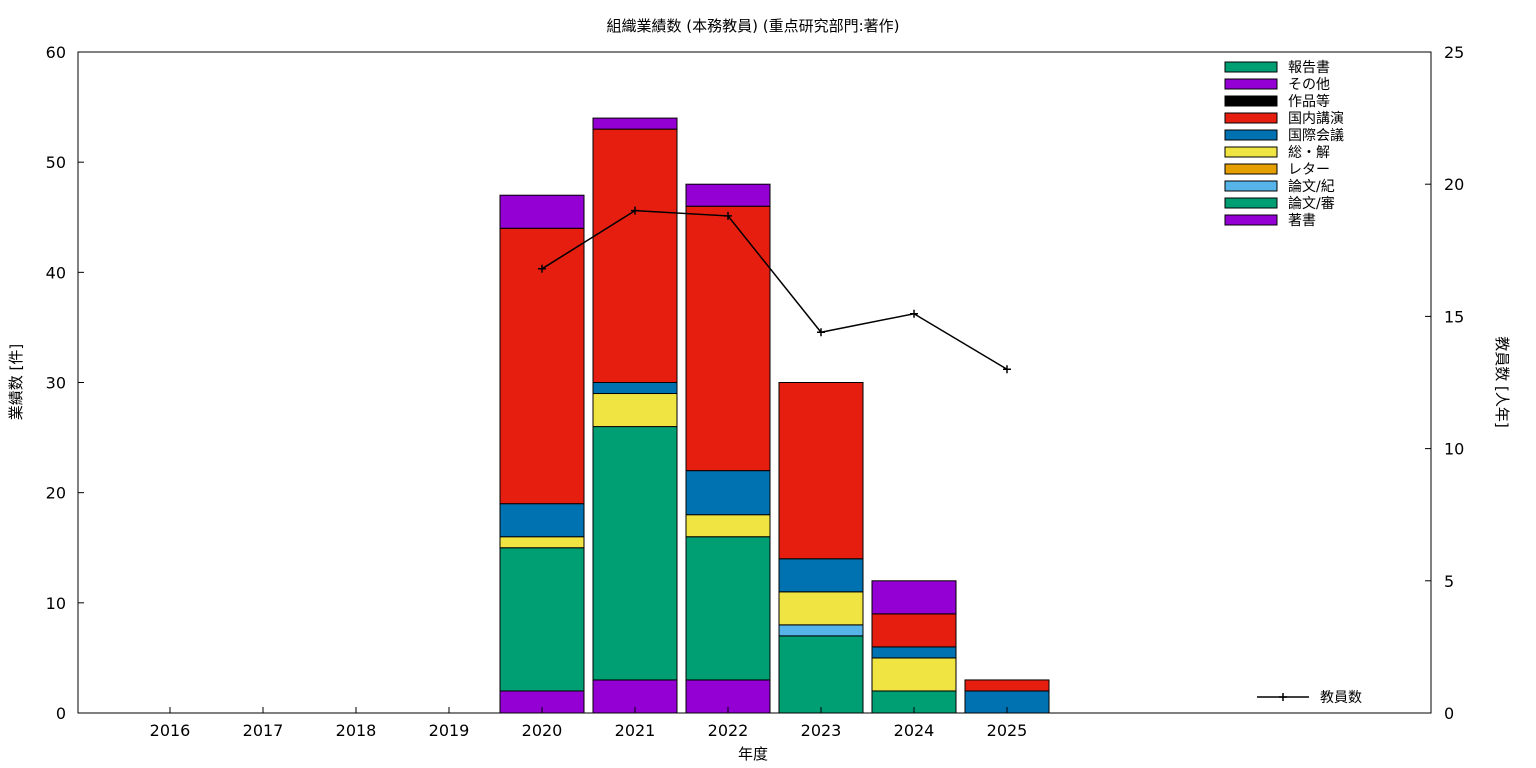 Image resolution: width=1536 pixels, height=768 pixels. Describe the element at coordinates (449, 730) in the screenshot. I see `x-tick-label: 2019` at that location.